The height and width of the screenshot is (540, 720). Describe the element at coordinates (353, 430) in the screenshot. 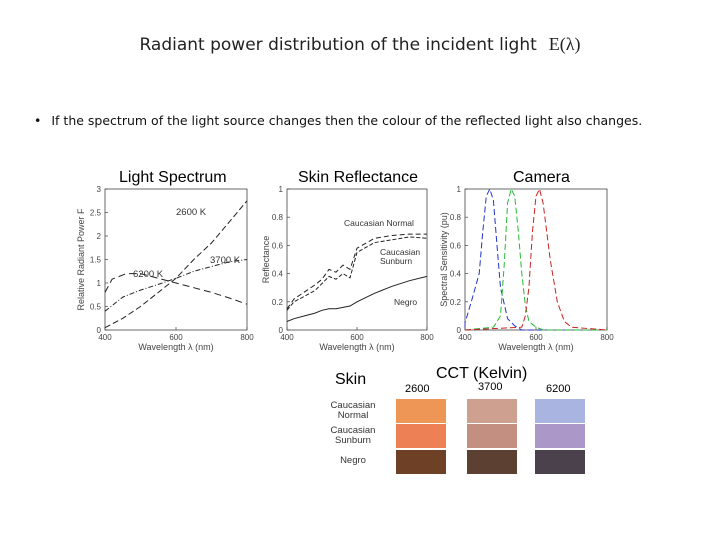

I see `row-label-caucasian-sunburn-1: Caucasian` at that location.